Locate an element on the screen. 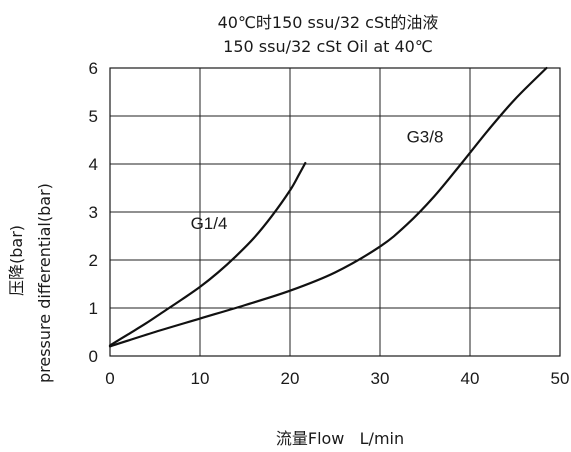 This screenshot has height=452, width=571. y-tick-label-1: 1 is located at coordinates (93, 308).